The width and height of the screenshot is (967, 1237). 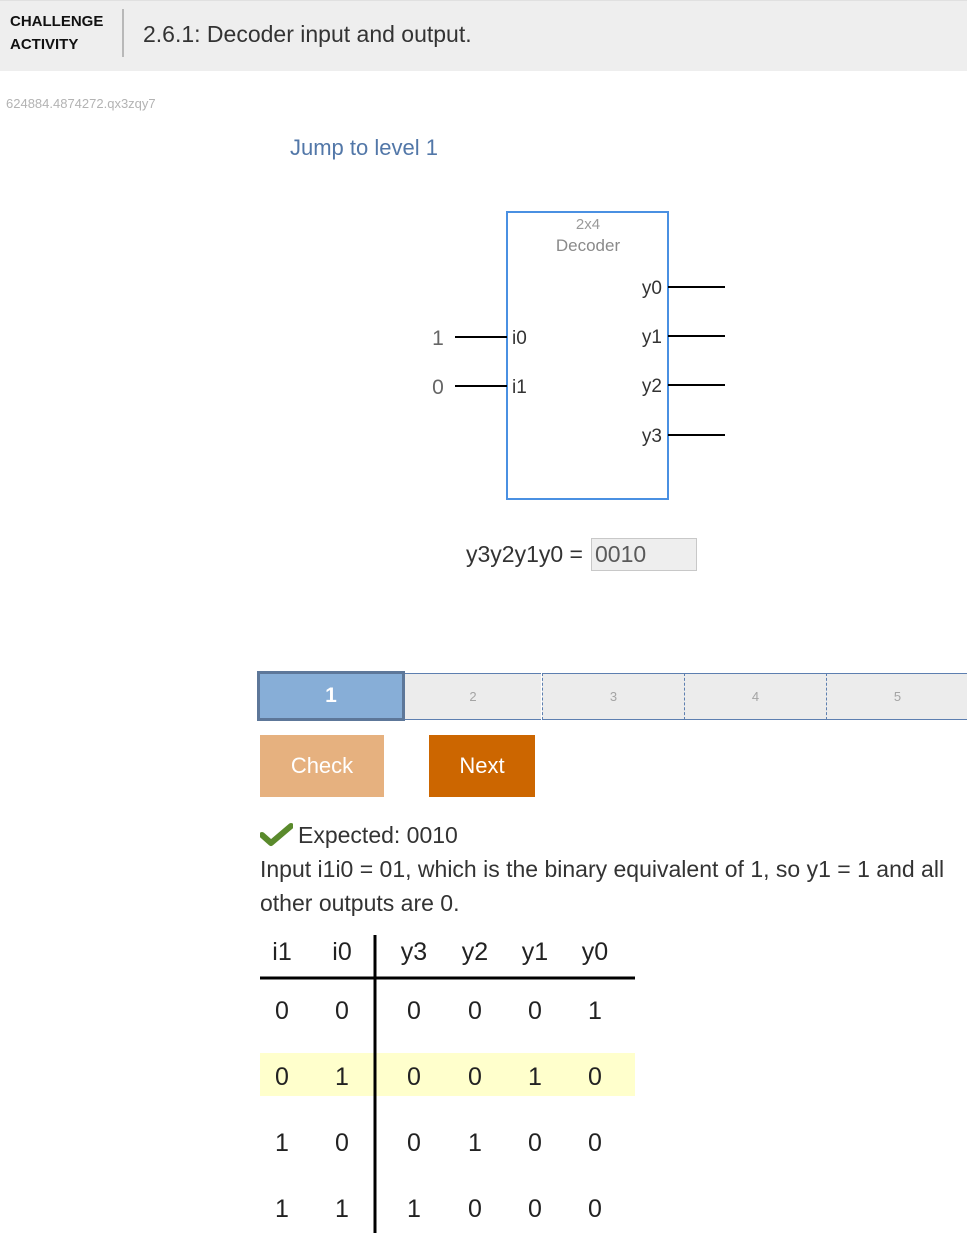 I want to click on next-button: Next, so click(x=482, y=766).